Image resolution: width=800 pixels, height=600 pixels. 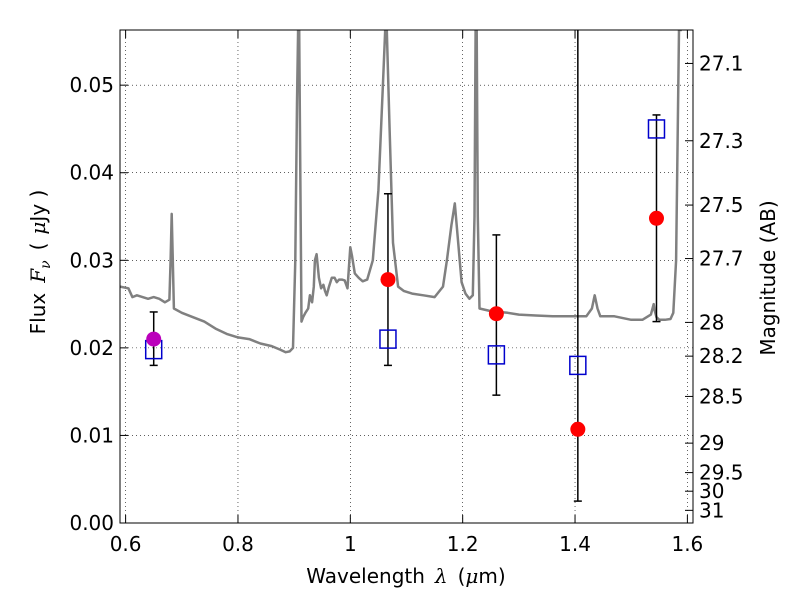 I want to click on magnitude-tick-label: 27.3, so click(x=721, y=141).